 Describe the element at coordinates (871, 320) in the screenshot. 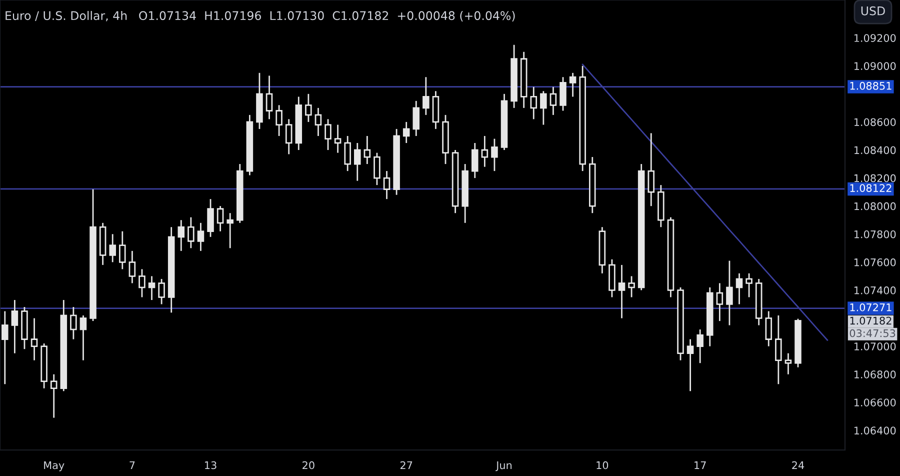

I see `text: 1.07182` at that location.